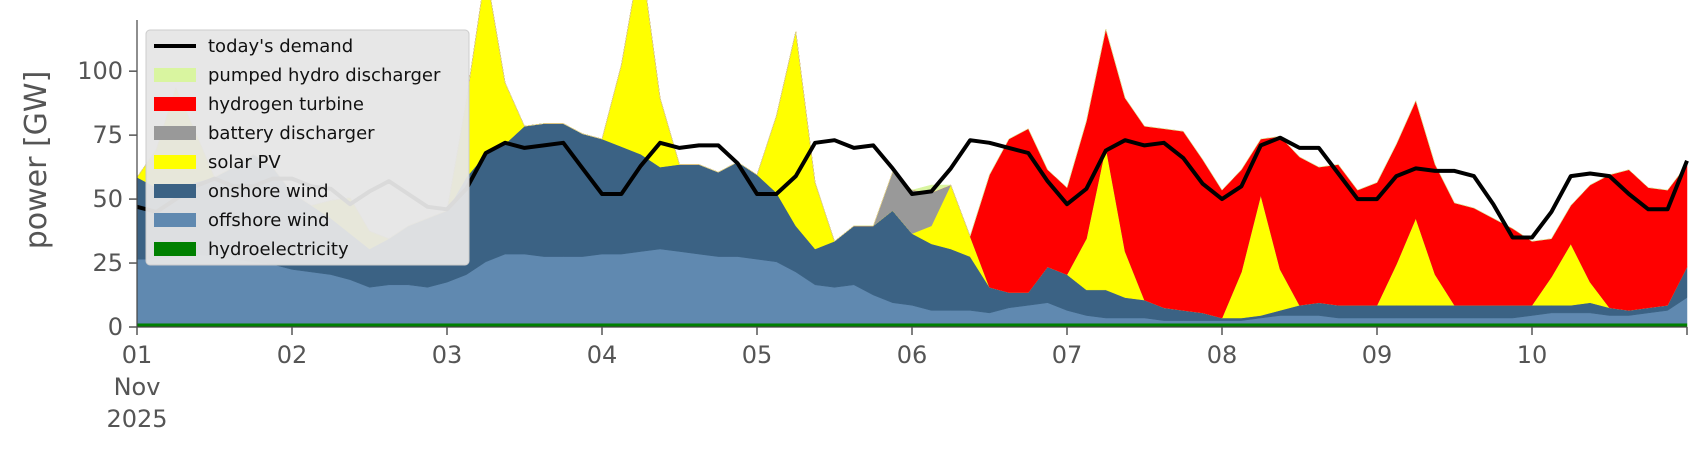 This screenshot has width=1706, height=460. What do you see at coordinates (107, 135) in the screenshot?
I see `y-tick-label: 75` at bounding box center [107, 135].